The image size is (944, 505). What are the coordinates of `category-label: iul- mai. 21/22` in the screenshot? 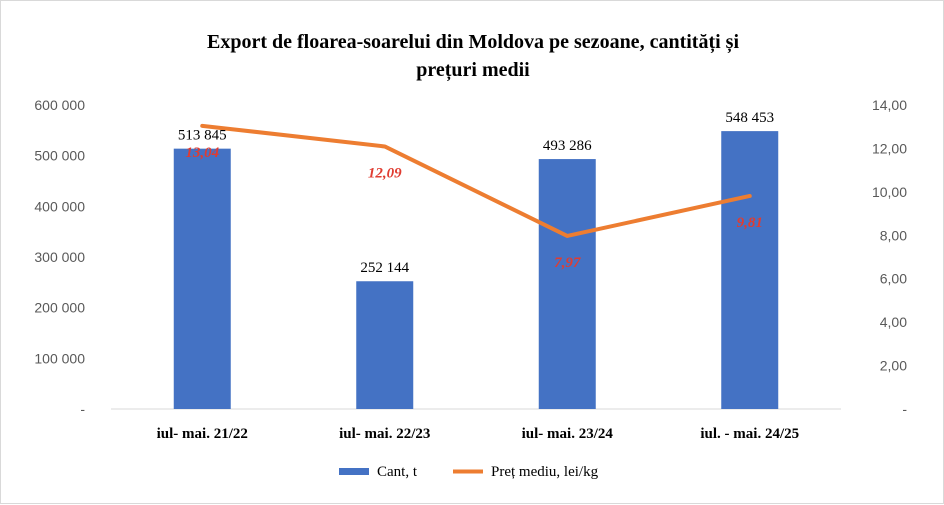 It's located at (202, 434).